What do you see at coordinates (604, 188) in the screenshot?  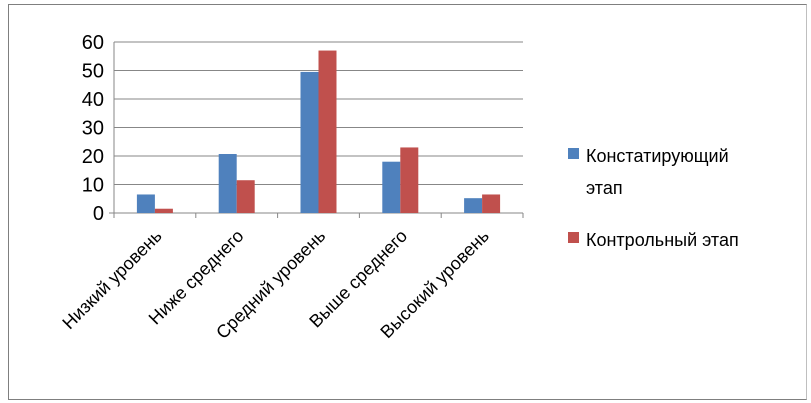 I see `legend-label-series-1-line-2: этап` at bounding box center [604, 188].